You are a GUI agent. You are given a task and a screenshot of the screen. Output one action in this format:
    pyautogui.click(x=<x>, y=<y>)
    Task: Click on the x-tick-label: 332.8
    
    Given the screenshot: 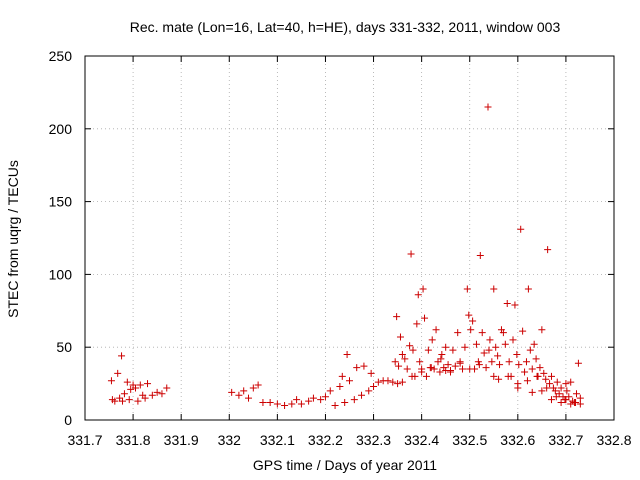 What is the action you would take?
    pyautogui.click(x=613, y=440)
    